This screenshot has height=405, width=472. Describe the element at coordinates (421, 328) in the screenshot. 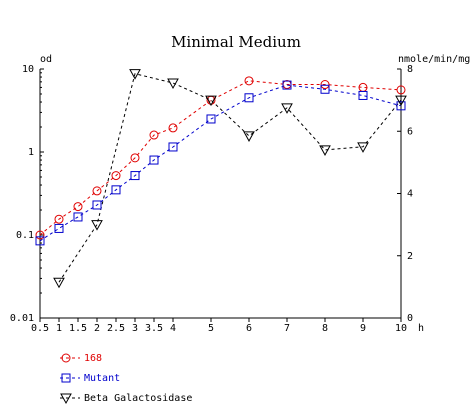

I see `x-axis-label: h` at that location.